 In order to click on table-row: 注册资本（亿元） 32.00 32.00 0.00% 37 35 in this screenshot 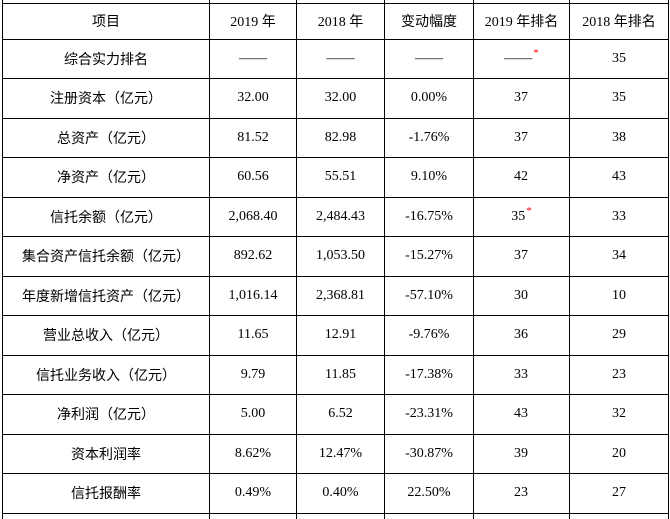, I will do `click(335, 98)`.